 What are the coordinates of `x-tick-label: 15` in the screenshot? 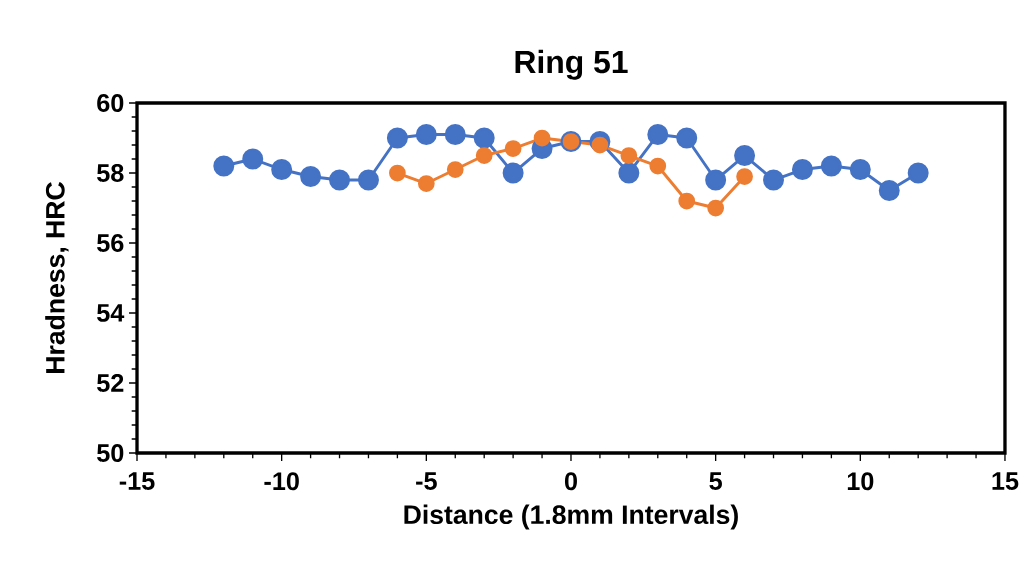 It's located at (1005, 481).